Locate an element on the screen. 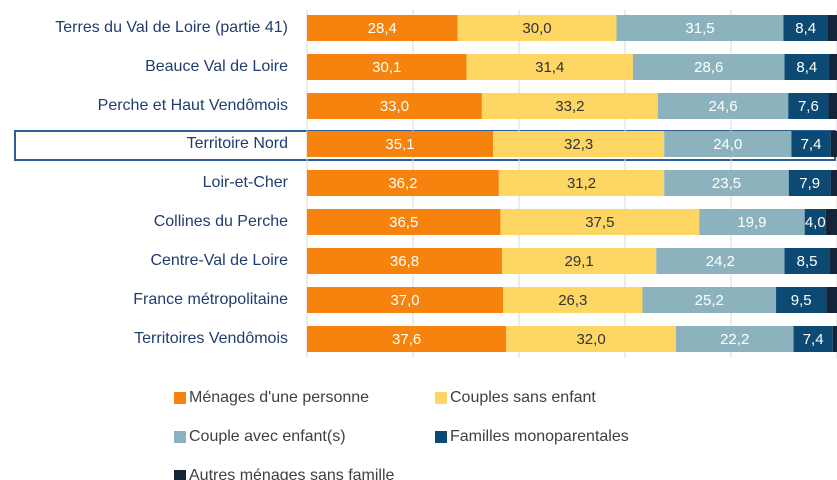 The image size is (837, 480). data-label: 25,2 is located at coordinates (709, 300).